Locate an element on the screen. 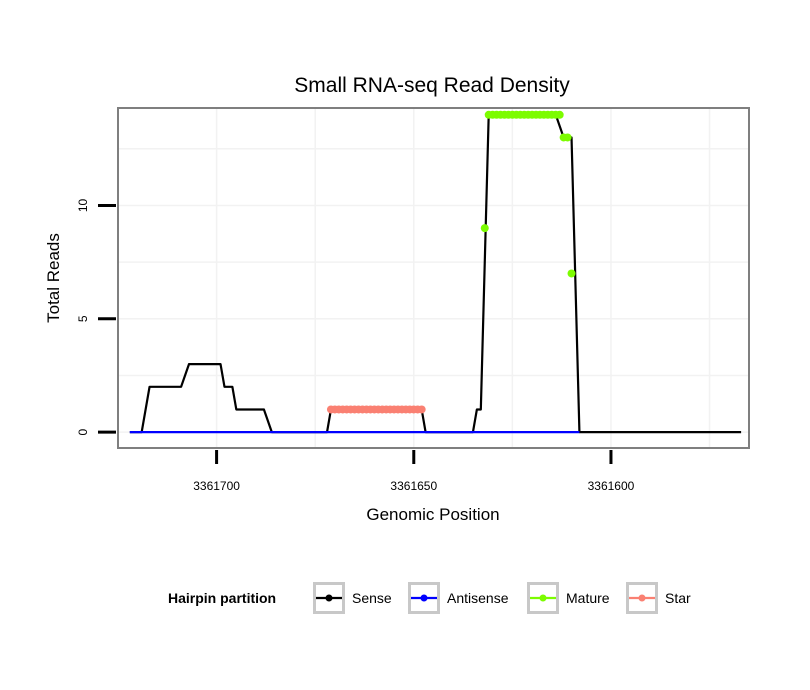 This screenshot has height=690, width=810. legend-title: Hairpin partition is located at coordinates (222, 598).